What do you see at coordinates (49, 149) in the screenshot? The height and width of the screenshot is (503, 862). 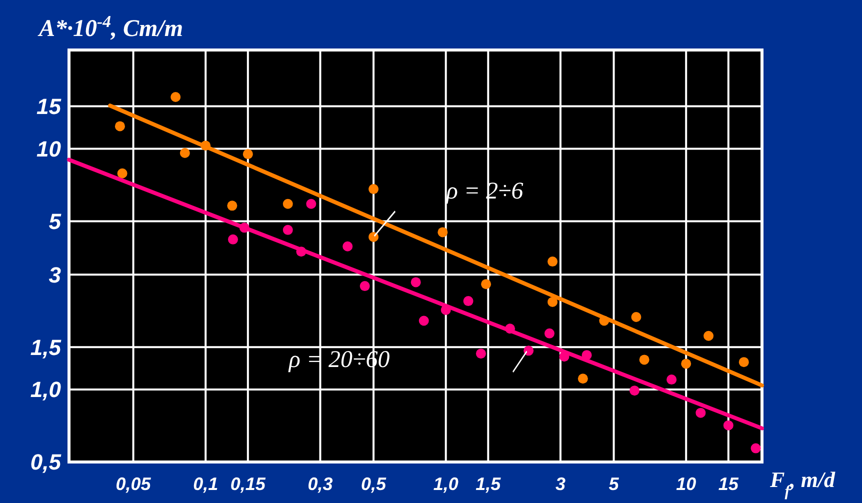 I see `y-tick-label: 10` at bounding box center [49, 149].